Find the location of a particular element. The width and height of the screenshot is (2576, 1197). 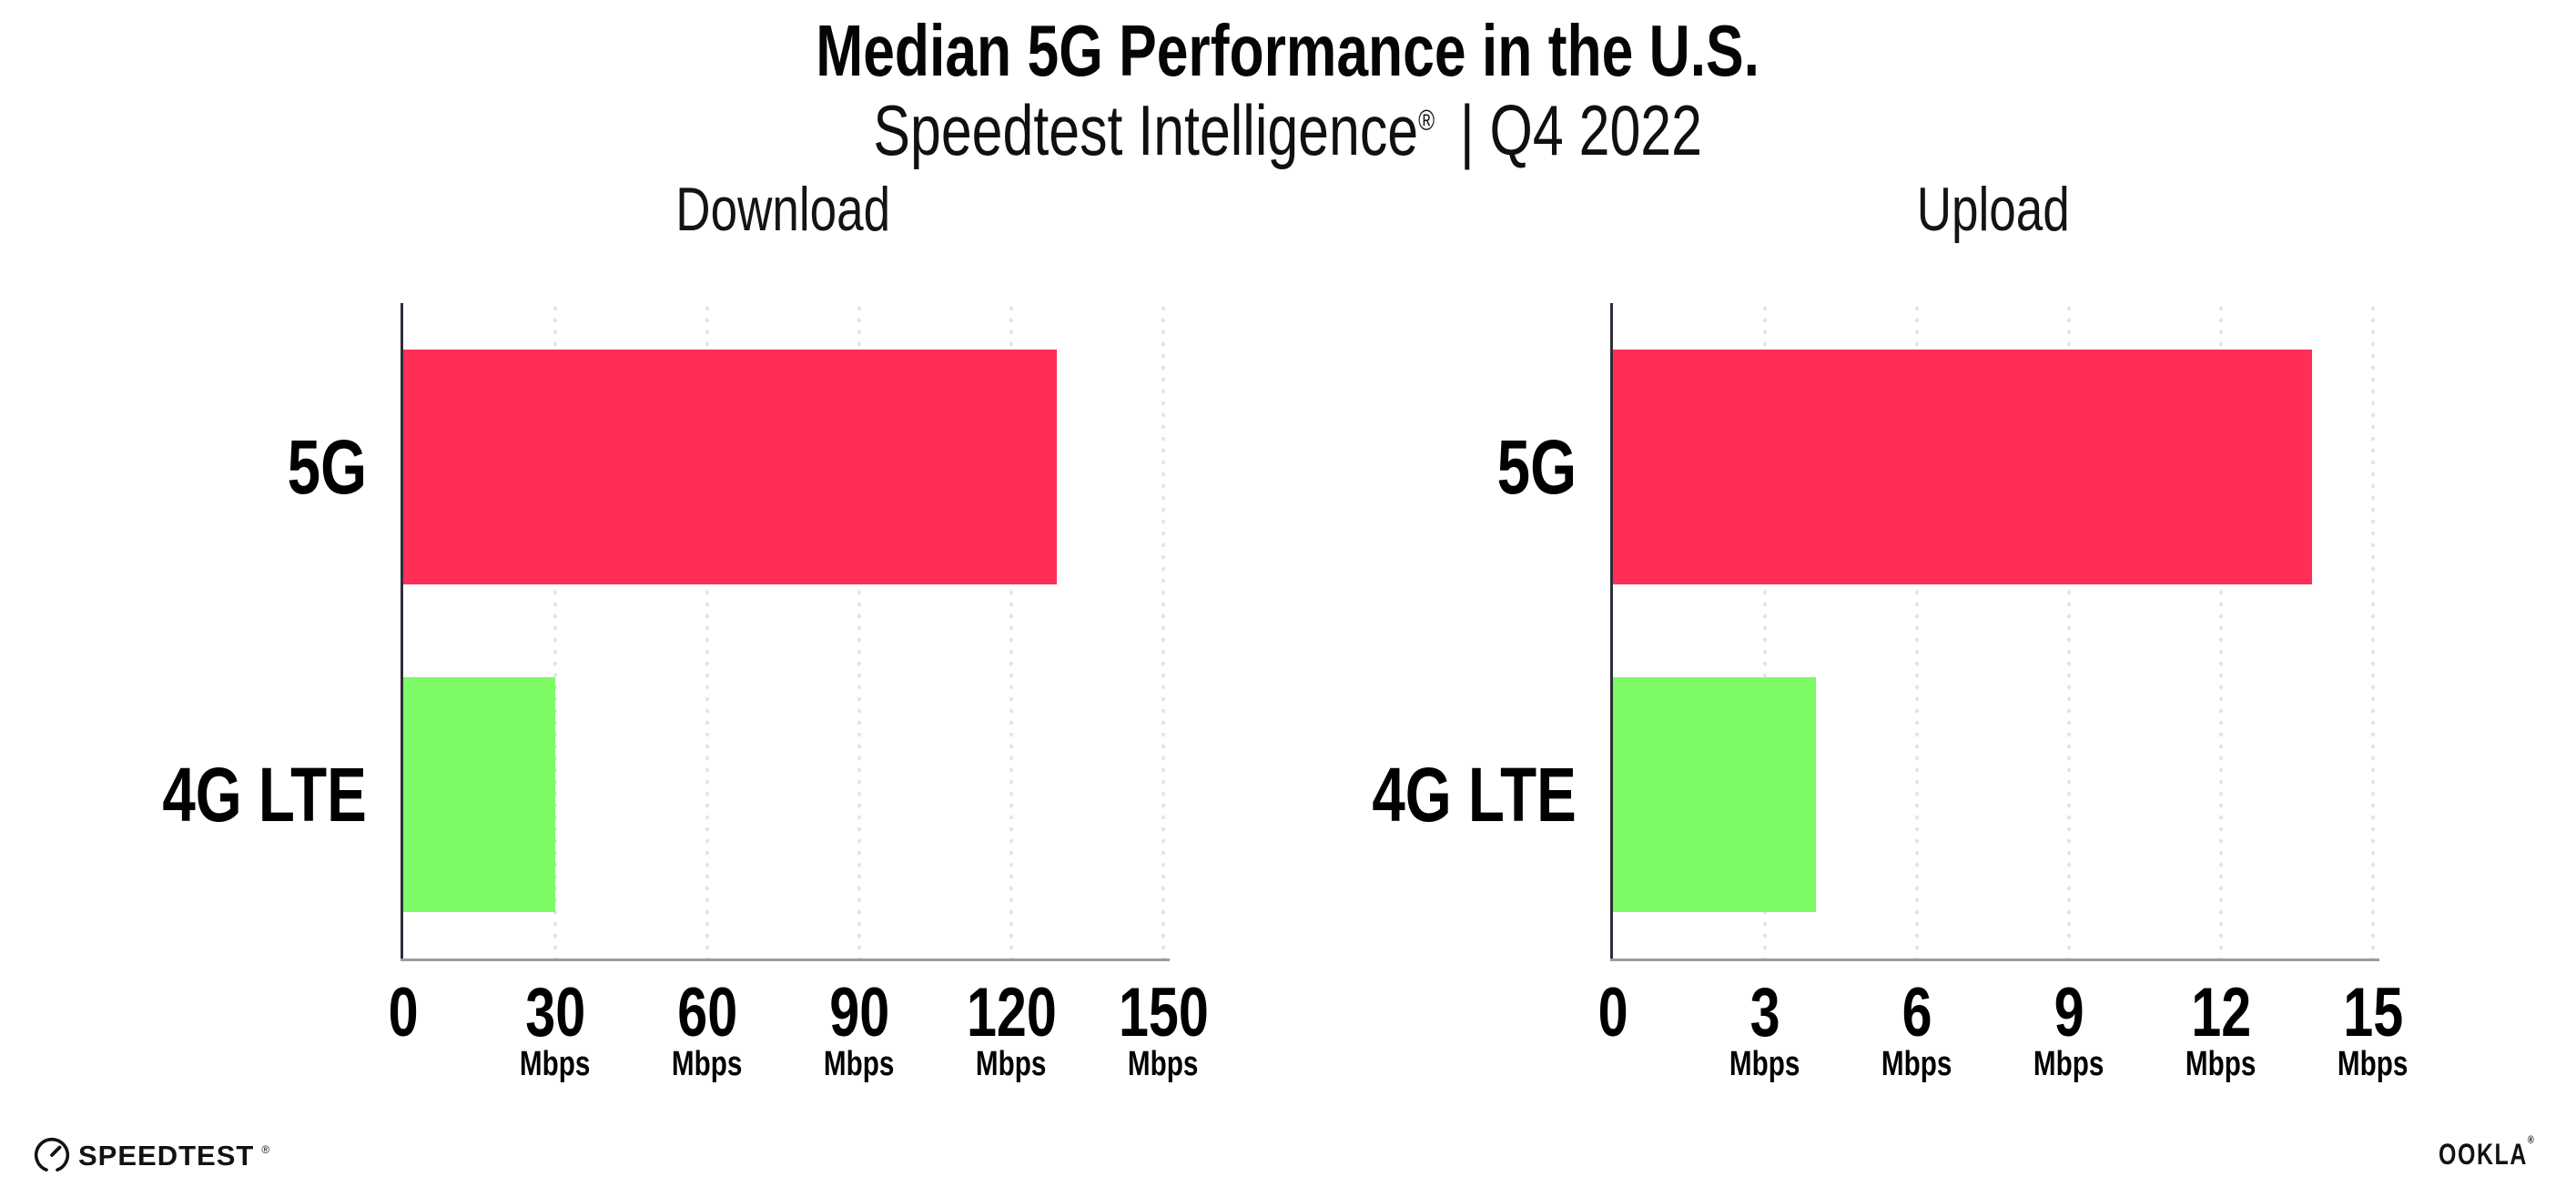

upload-chart-title: Upload is located at coordinates (1993, 209).